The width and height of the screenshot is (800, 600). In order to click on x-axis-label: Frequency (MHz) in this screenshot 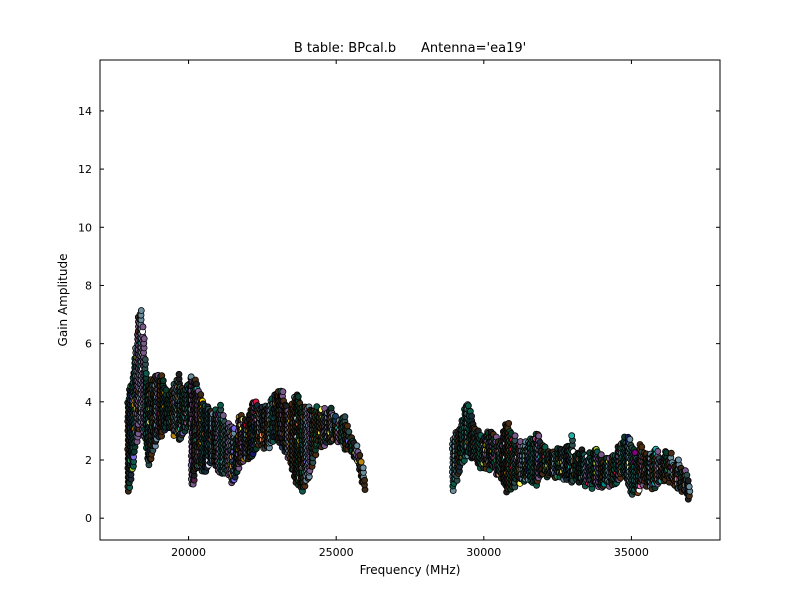, I will do `click(410, 570)`.